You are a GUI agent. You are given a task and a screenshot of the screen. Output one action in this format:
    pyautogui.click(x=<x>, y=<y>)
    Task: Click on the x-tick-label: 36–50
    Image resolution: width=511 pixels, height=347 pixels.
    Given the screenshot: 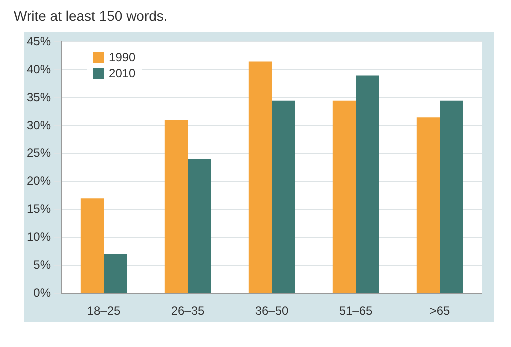 What is the action you would take?
    pyautogui.click(x=272, y=311)
    